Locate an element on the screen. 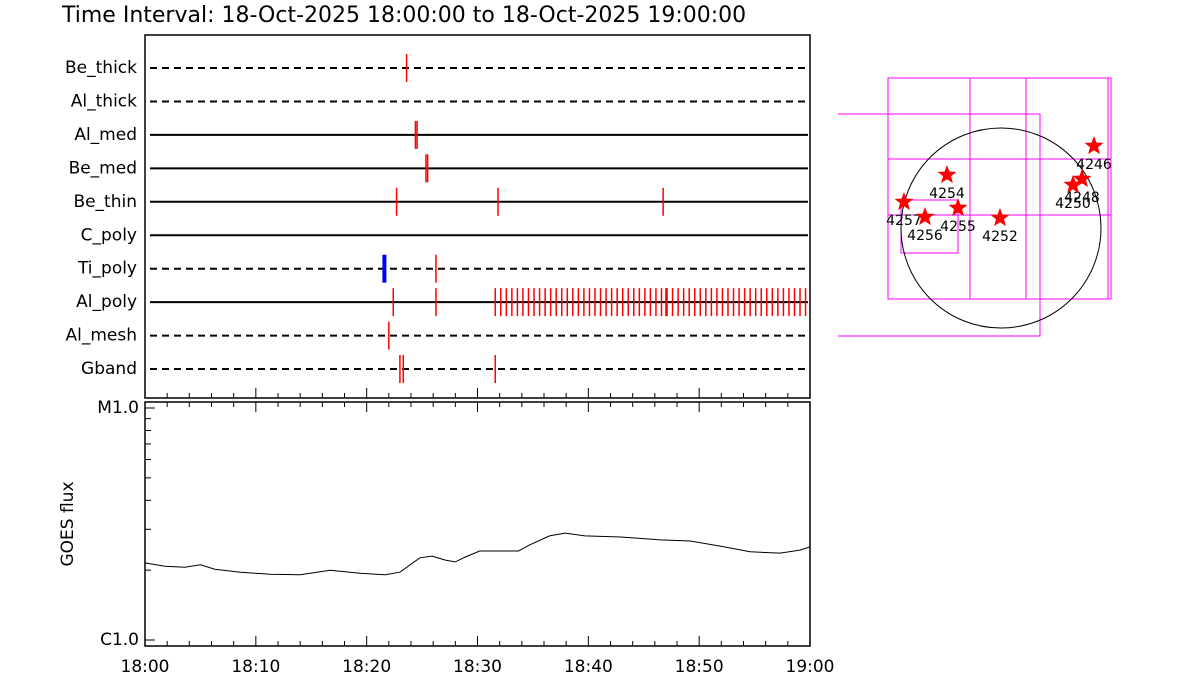 The height and width of the screenshot is (700, 1200). x-tick-label: 18:40 is located at coordinates (588, 667).